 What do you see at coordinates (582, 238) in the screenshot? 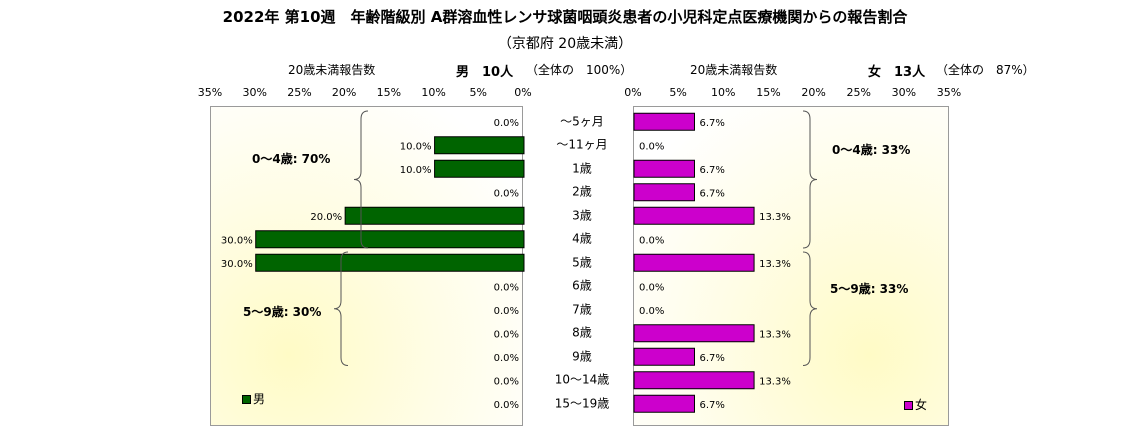
I see `category-label: 4歳` at bounding box center [582, 238].